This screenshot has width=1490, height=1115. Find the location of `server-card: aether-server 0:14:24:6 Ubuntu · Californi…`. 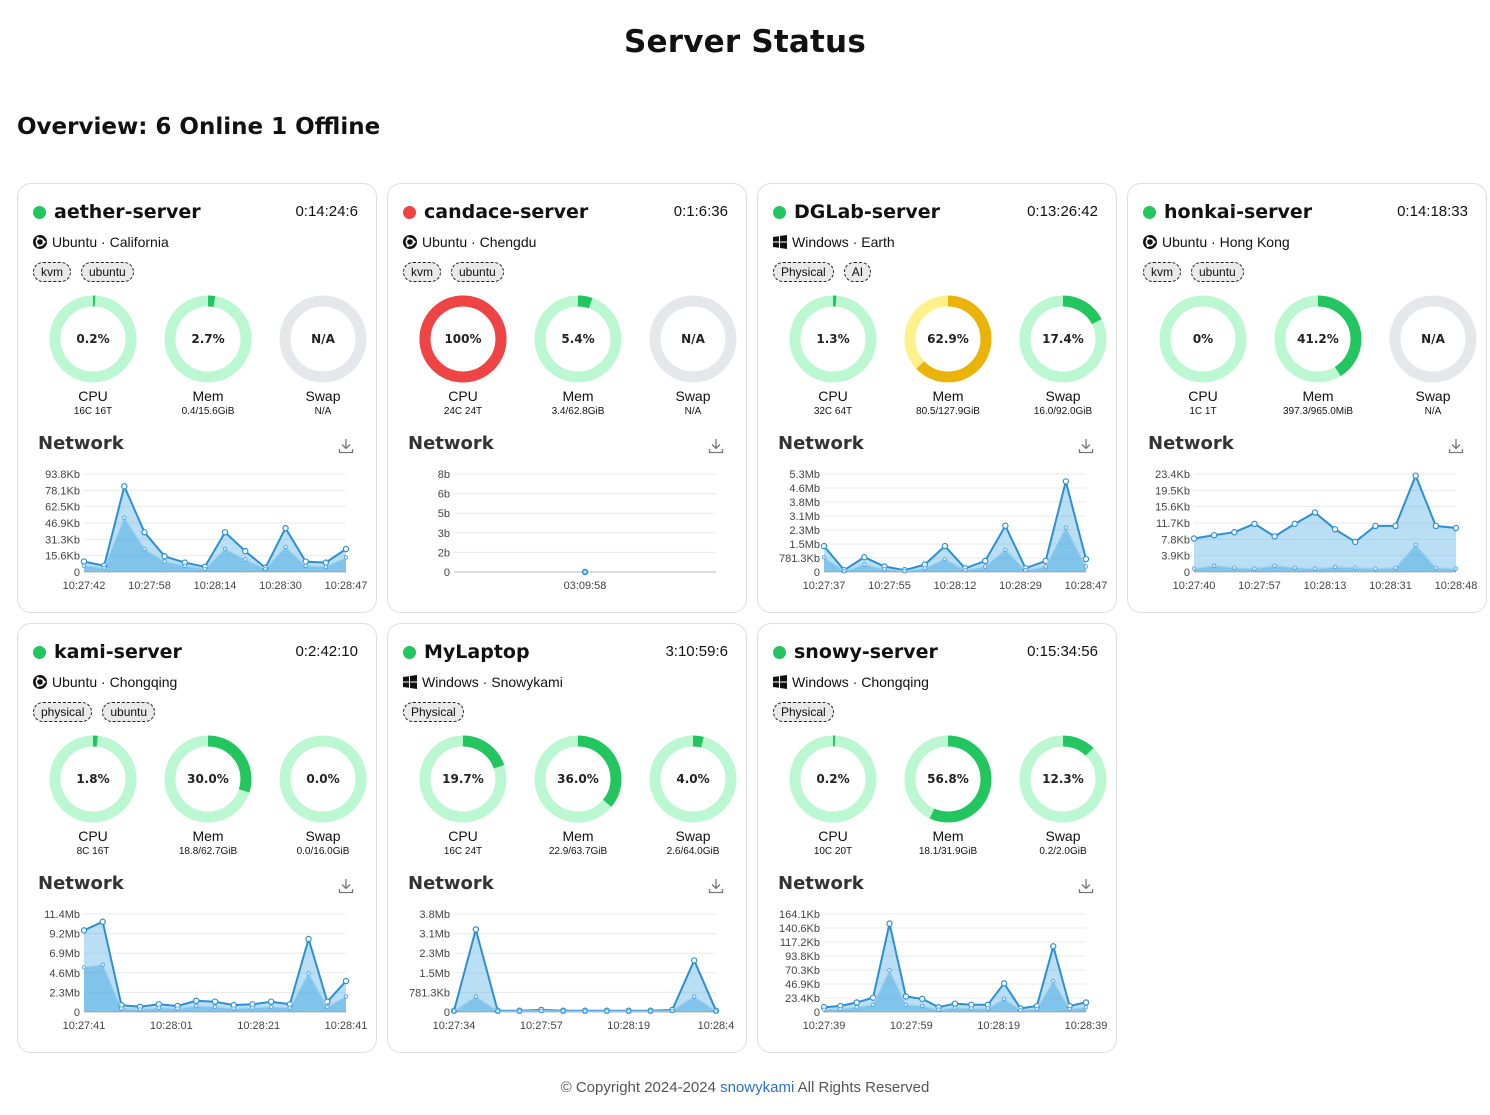

server-card: aether-server 0:14:24:6 Ubuntu · Californi… is located at coordinates (197, 398).